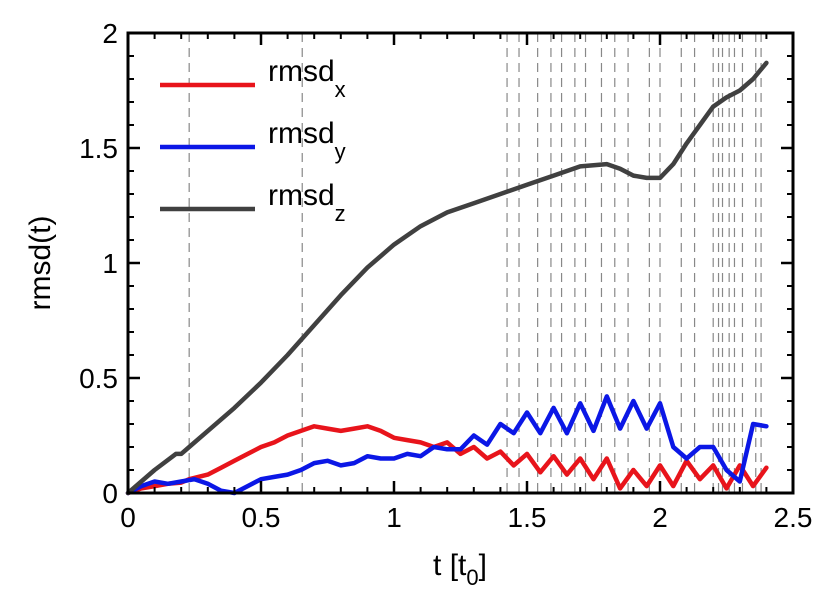  What do you see at coordinates (472, 577) in the screenshot?
I see `x-axis-label-sub: 0` at bounding box center [472, 577].